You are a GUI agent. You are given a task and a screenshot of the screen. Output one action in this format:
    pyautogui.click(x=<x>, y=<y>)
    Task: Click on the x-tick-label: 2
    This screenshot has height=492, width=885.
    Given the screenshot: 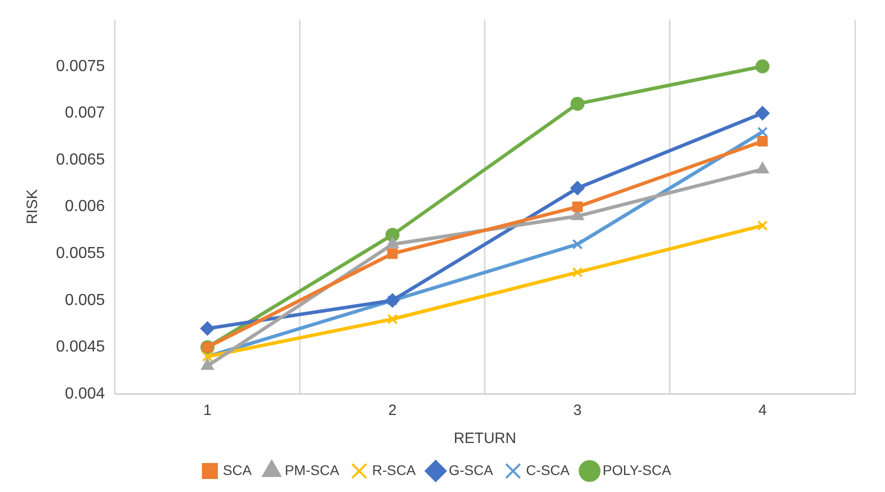 What is the action you would take?
    pyautogui.click(x=392, y=411)
    